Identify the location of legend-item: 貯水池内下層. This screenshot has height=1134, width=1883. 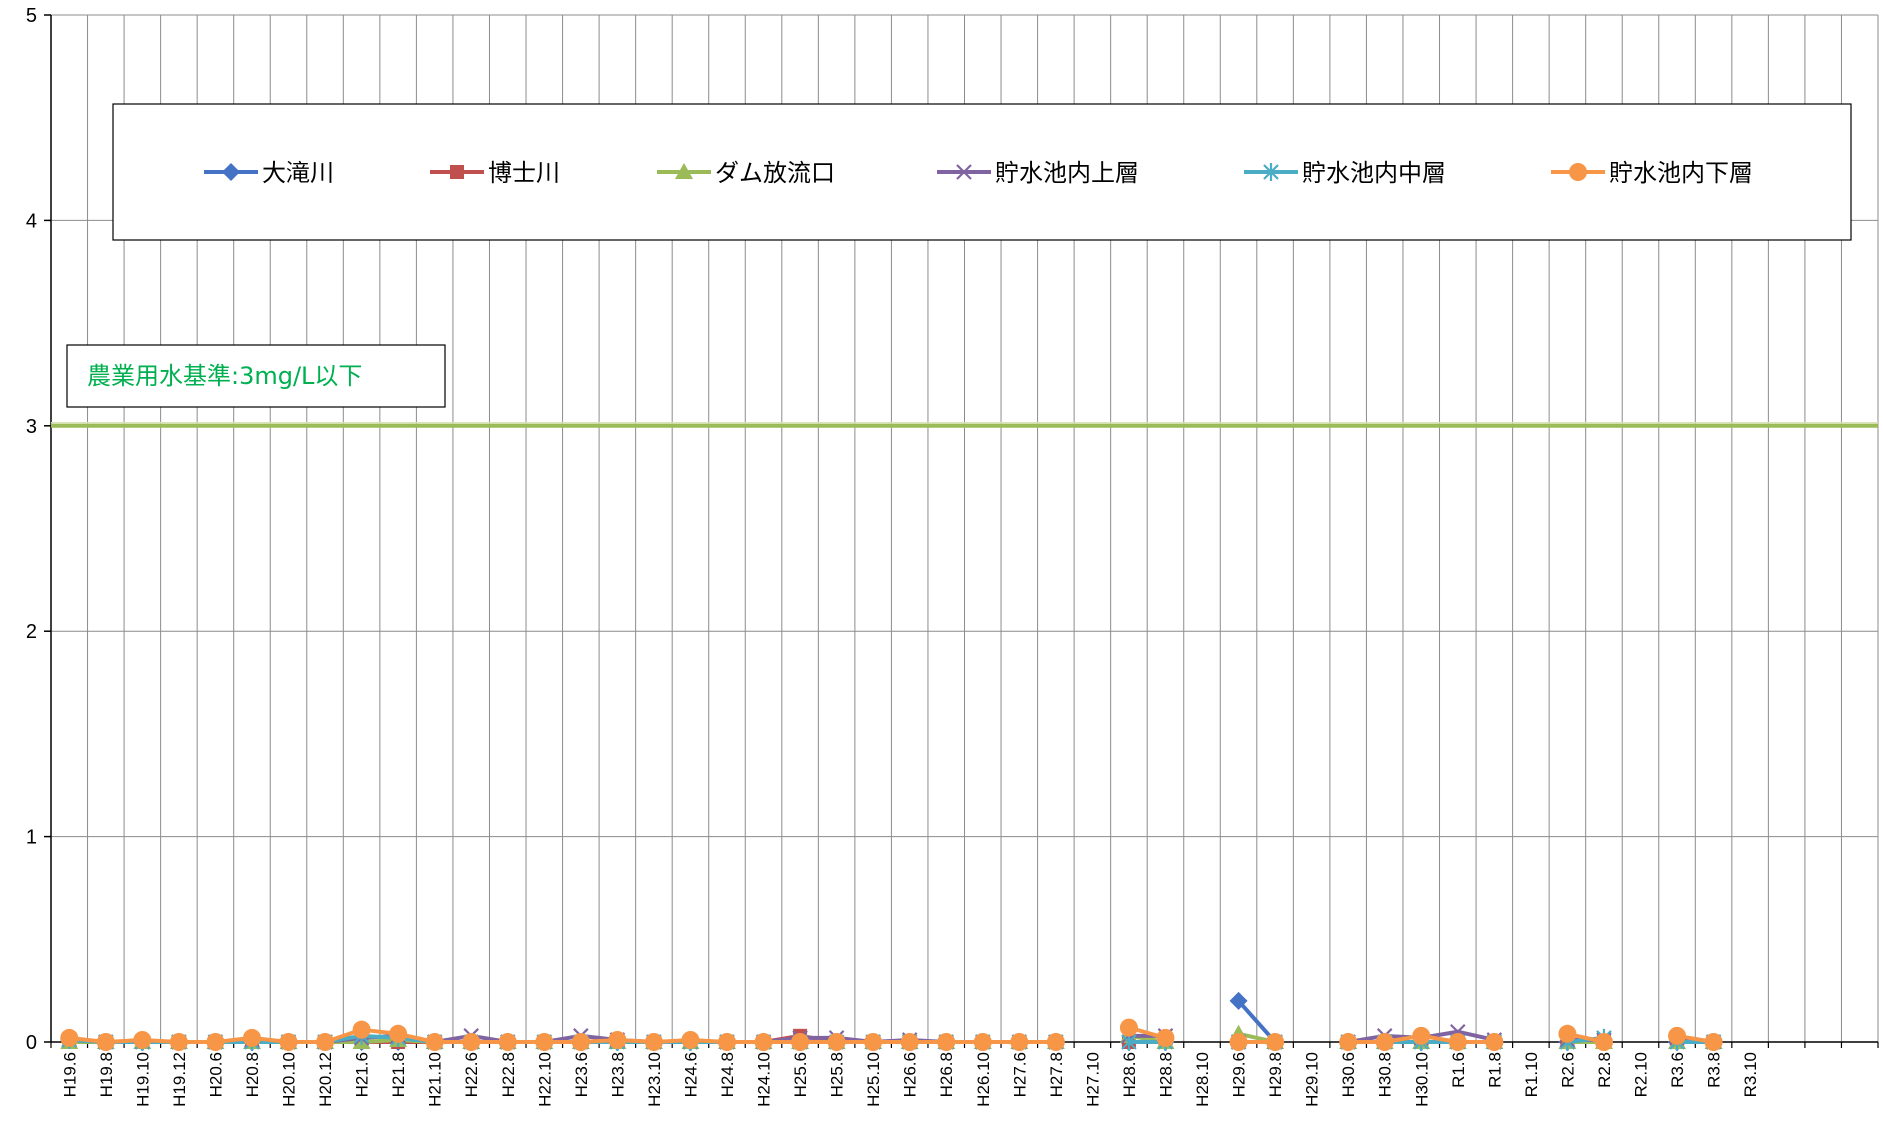
(1652, 173).